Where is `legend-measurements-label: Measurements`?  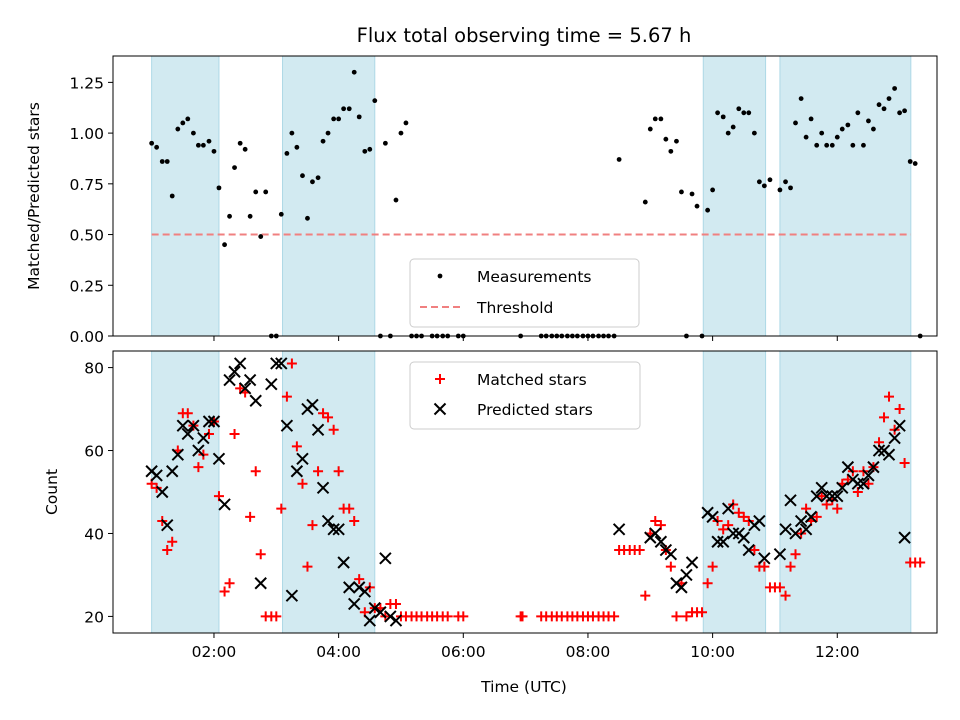 legend-measurements-label: Measurements is located at coordinates (534, 277).